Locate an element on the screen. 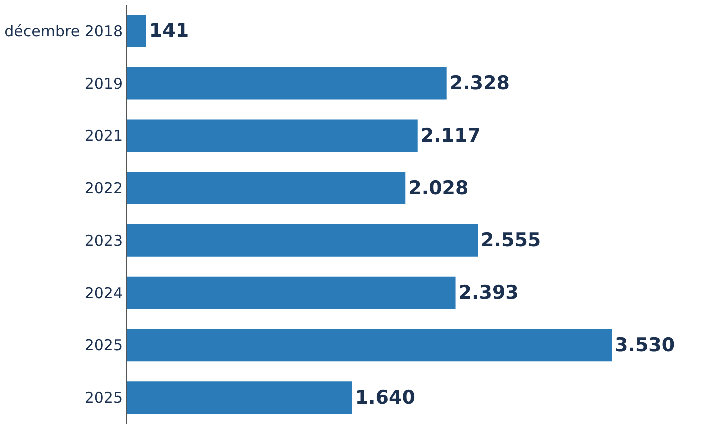 Image resolution: width=719 pixels, height=429 pixels. data-label: 1.640 is located at coordinates (385, 397).